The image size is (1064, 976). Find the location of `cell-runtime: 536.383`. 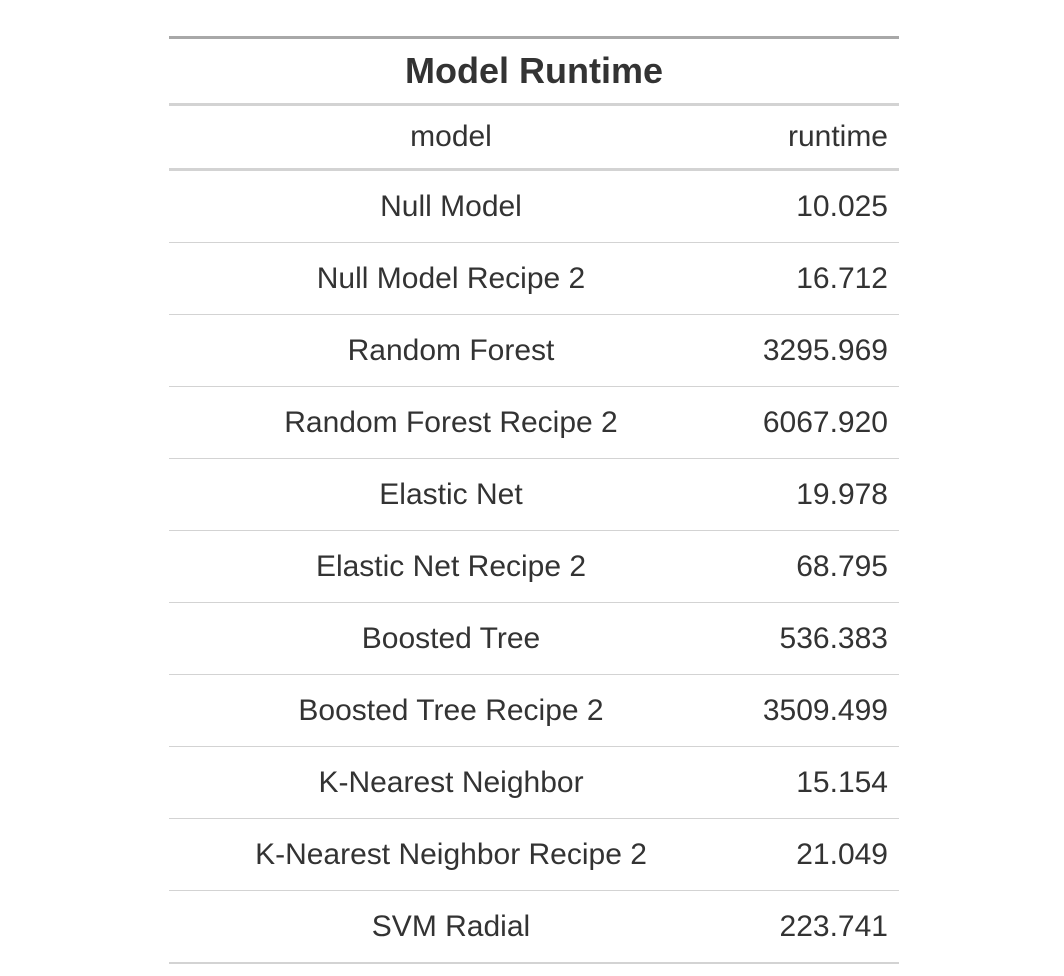

cell-runtime: 536.383 is located at coordinates (816, 638).